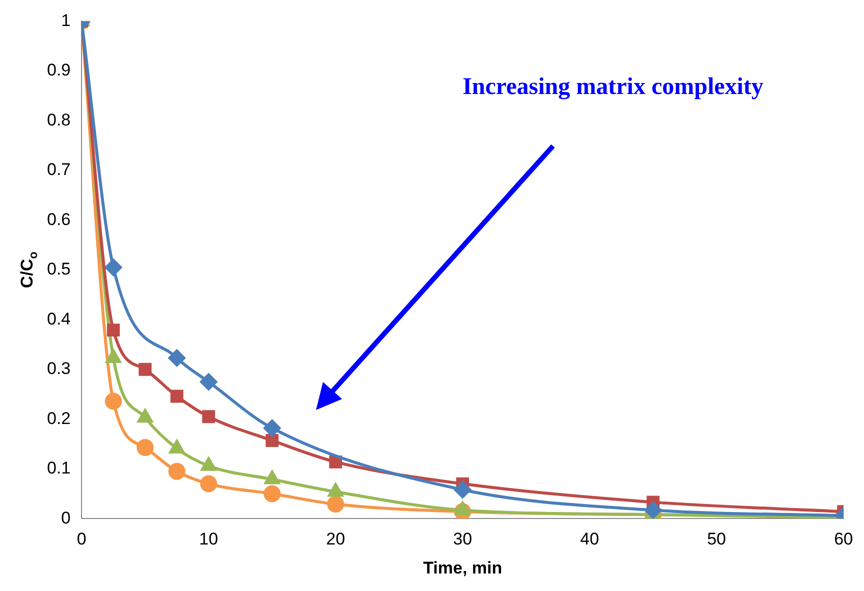  Describe the element at coordinates (58, 269) in the screenshot. I see `y-tick-label: 0.5` at that location.